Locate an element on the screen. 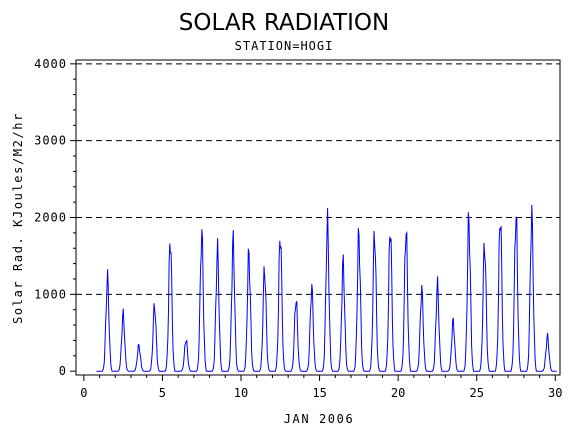 The width and height of the screenshot is (570, 430). chart-title: SOLAR RADIATION is located at coordinates (284, 23).